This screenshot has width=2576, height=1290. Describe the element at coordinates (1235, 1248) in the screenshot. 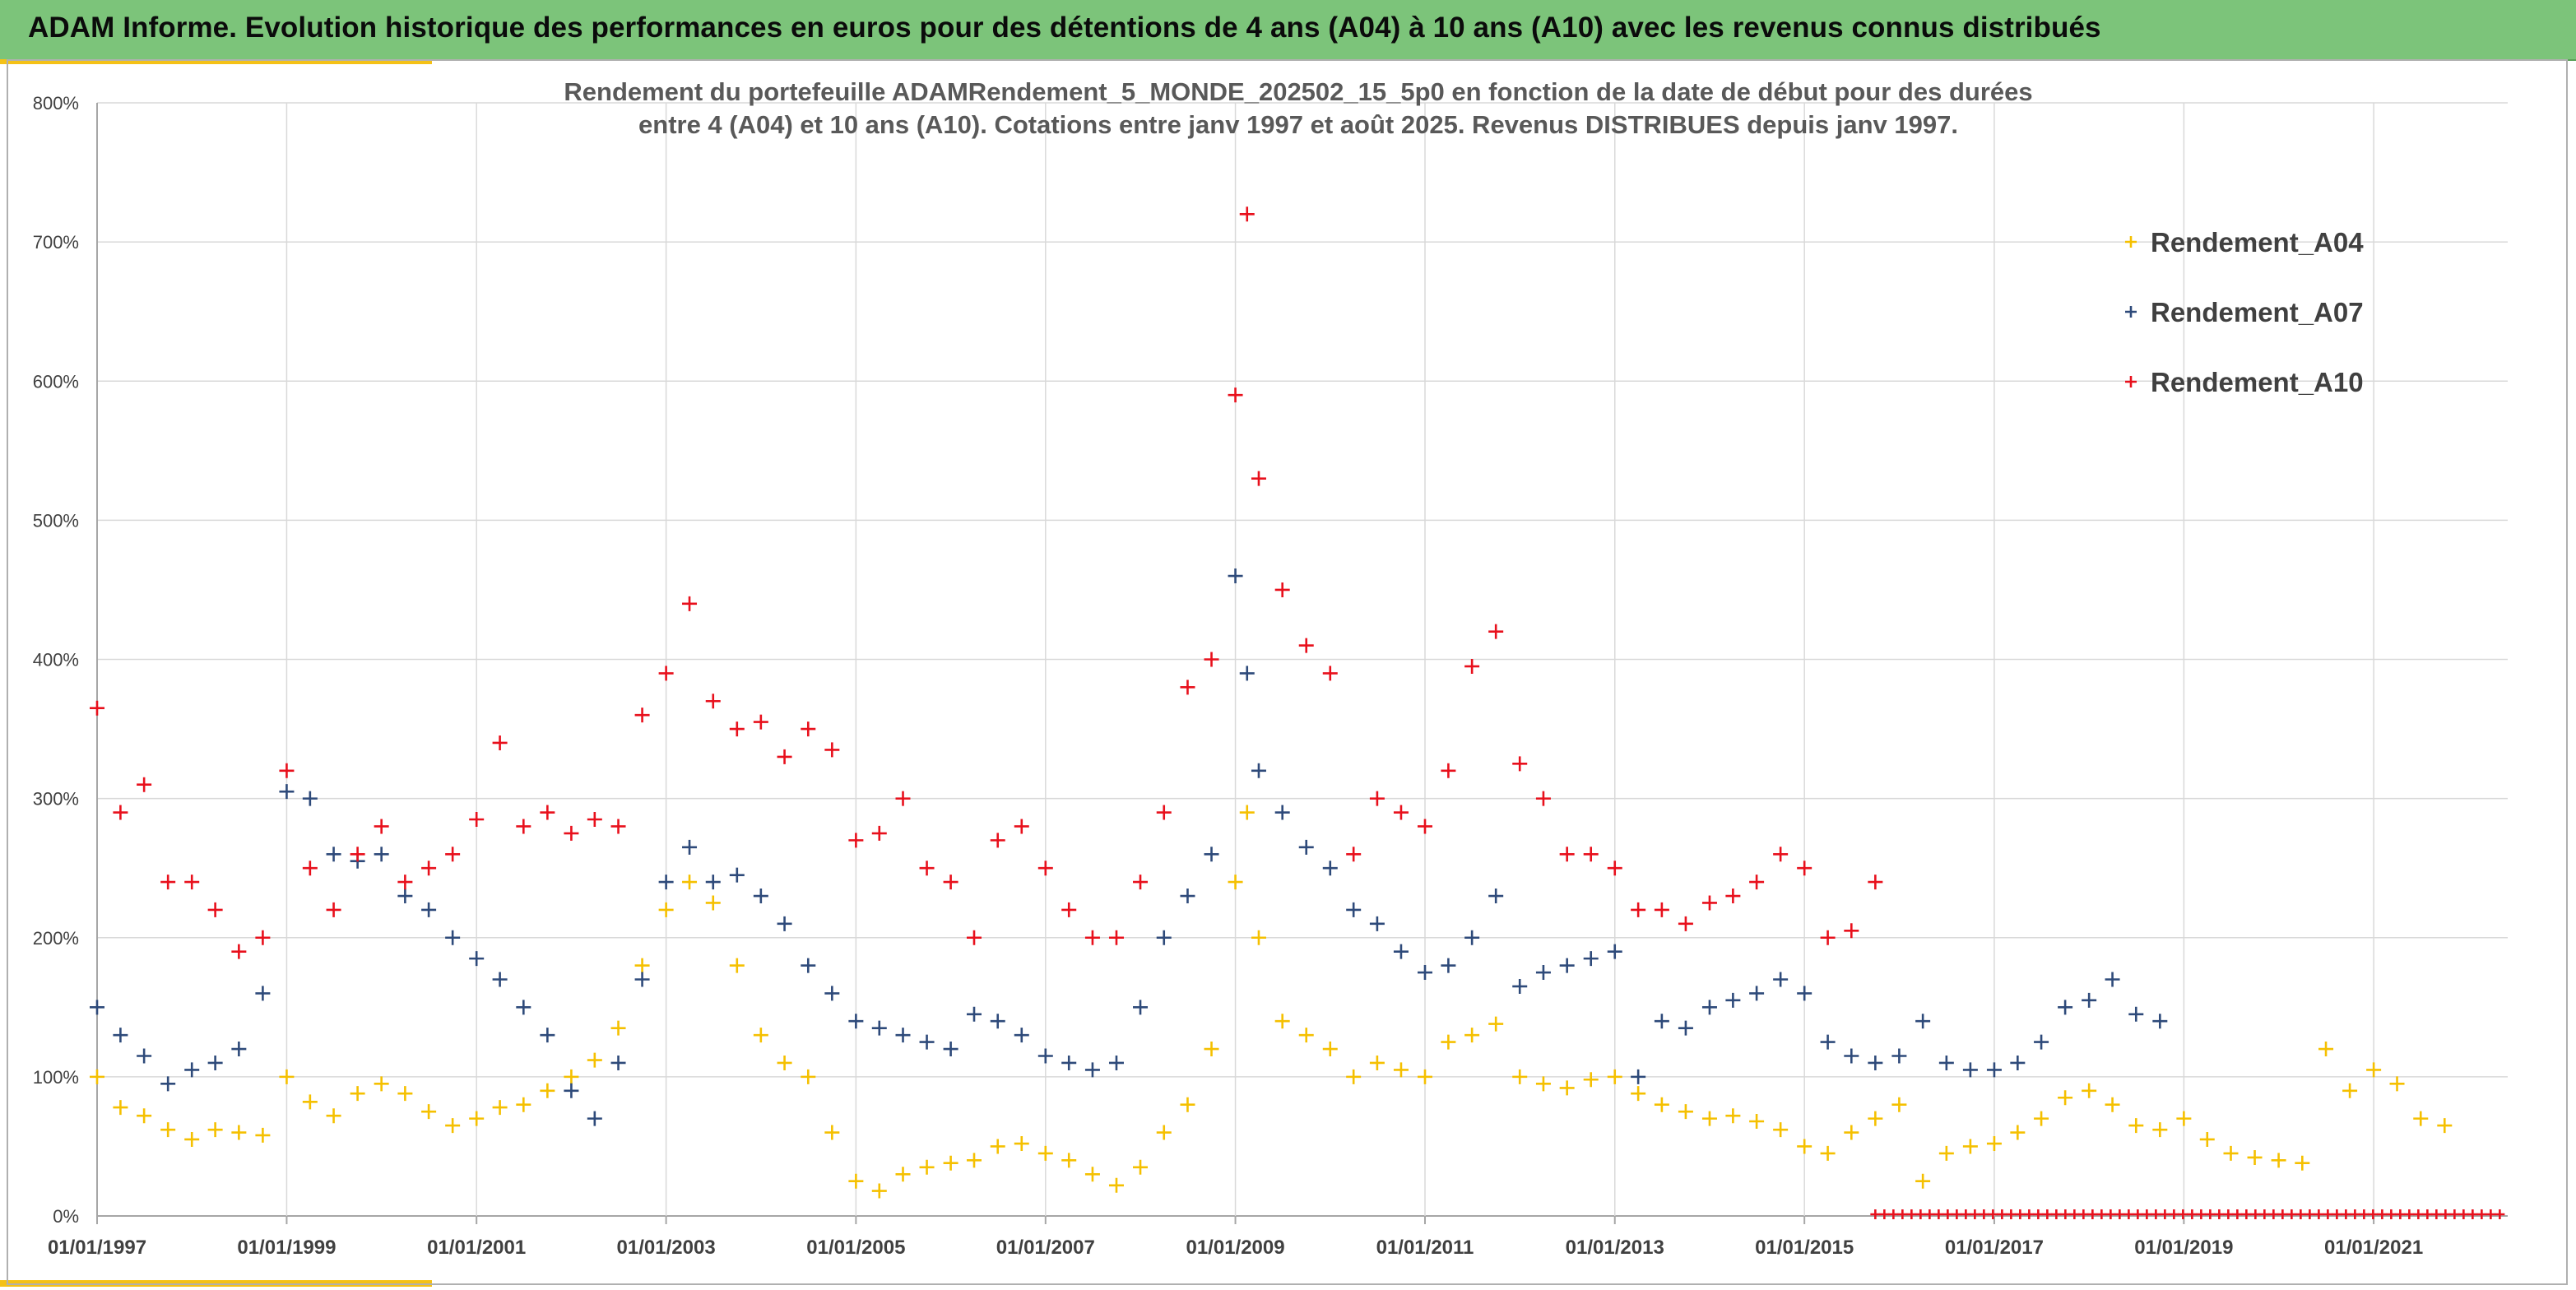

I see `x-tick-label: 01/01/2009` at that location.